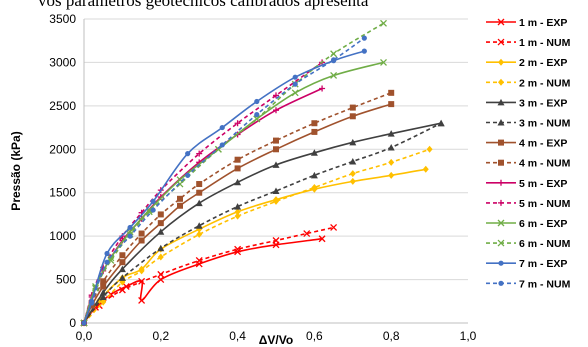  What do you see at coordinates (62, 149) in the screenshot?
I see `y-tick-label: 2000` at bounding box center [62, 149].